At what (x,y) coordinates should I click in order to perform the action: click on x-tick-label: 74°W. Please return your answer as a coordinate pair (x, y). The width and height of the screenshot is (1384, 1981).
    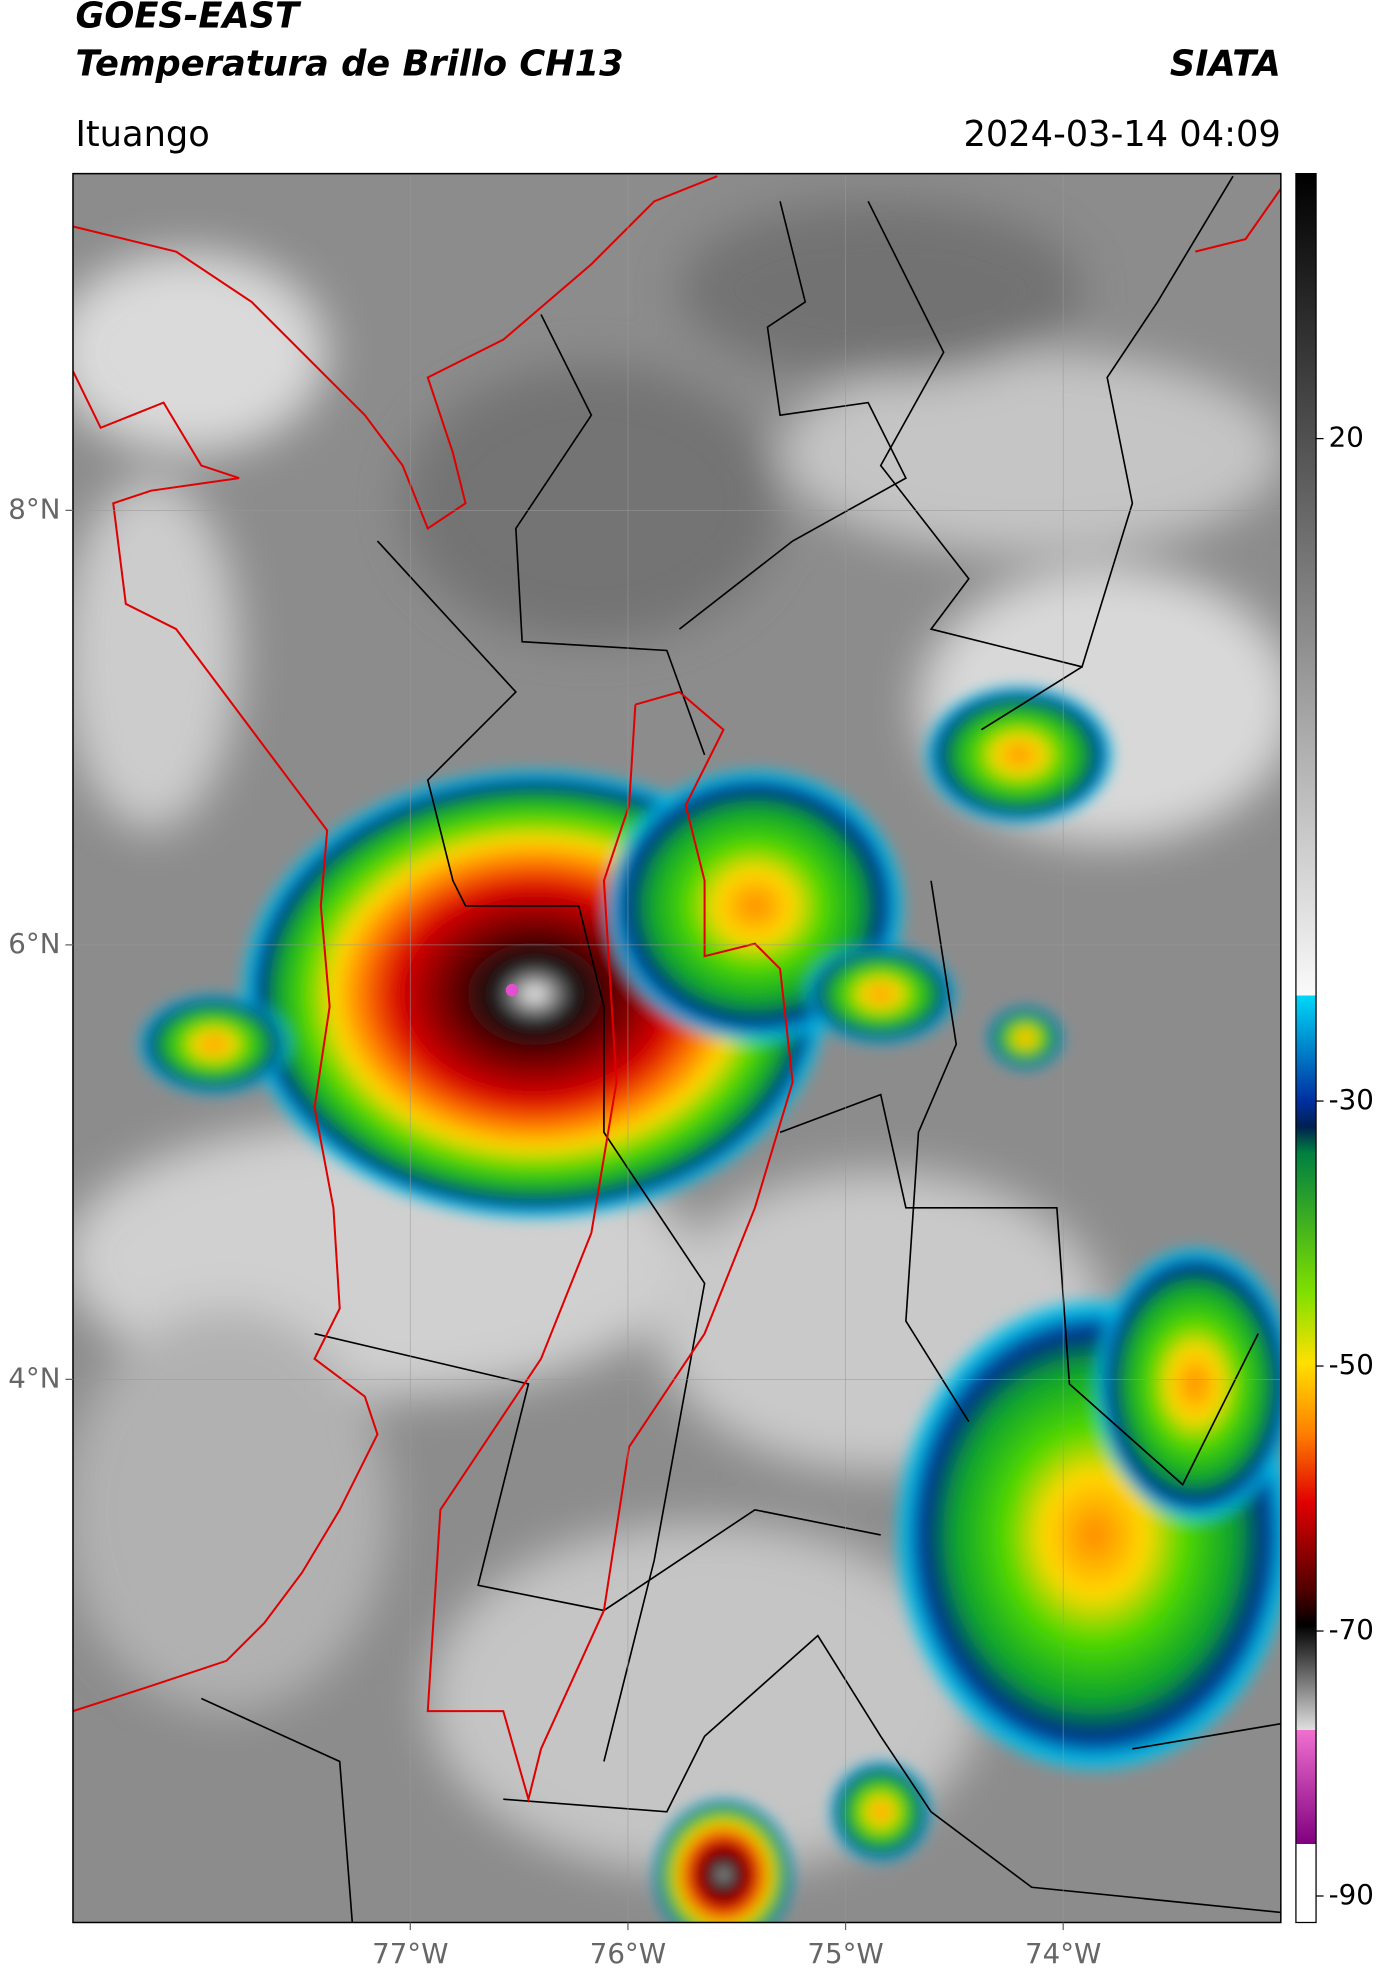
    Looking at the image, I should click on (1063, 1953).